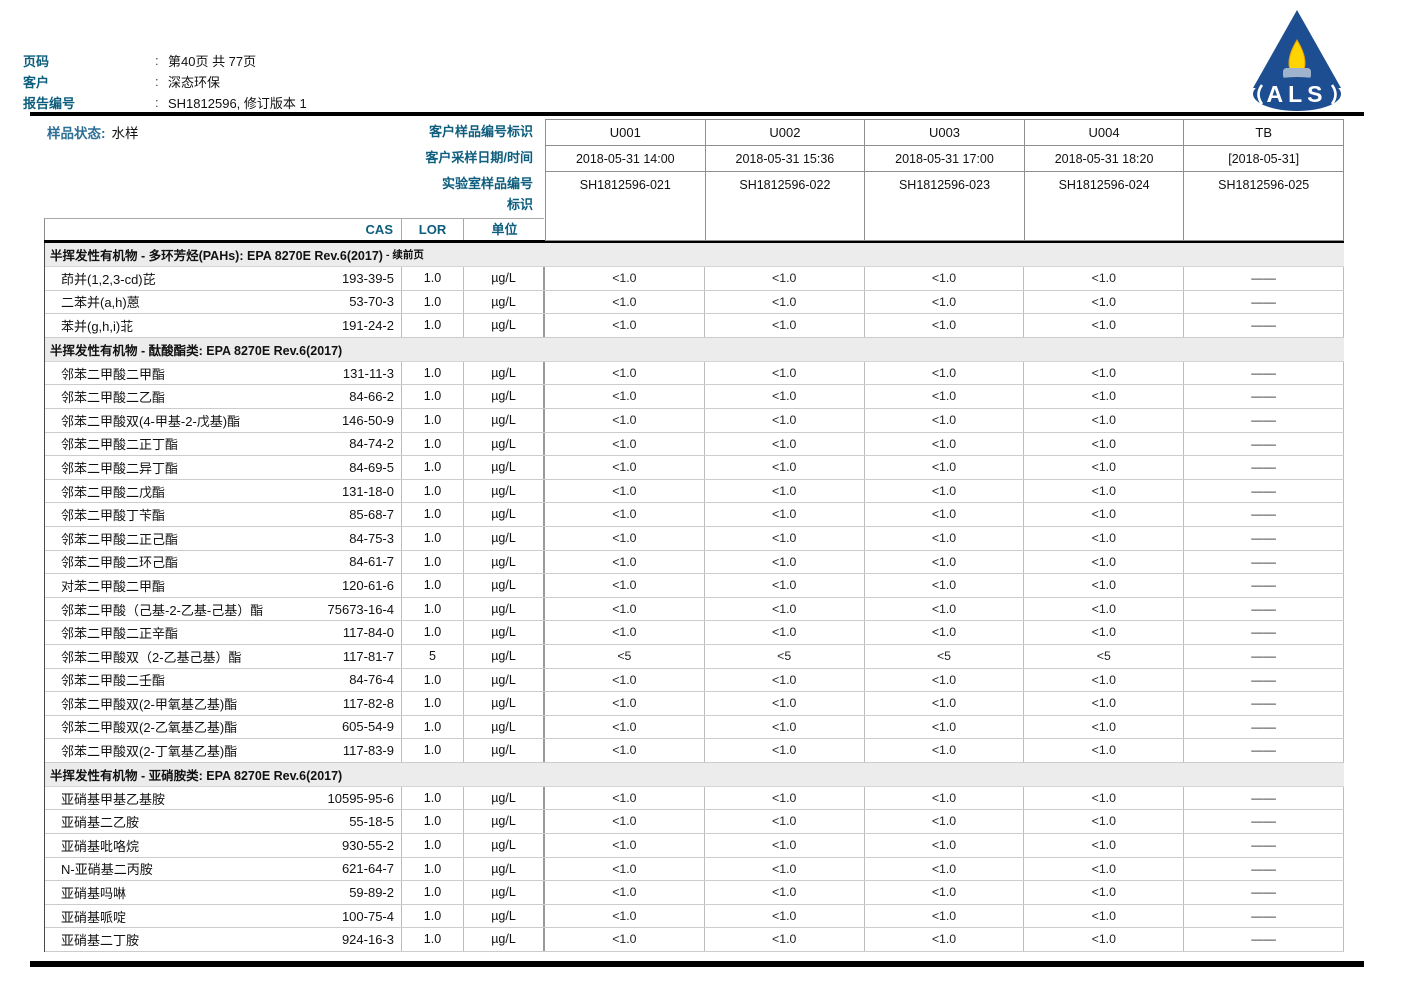 The image size is (1402, 992). Describe the element at coordinates (100, 303) in the screenshot. I see `analyte-name: 二苯并(a,h)蒽` at that location.